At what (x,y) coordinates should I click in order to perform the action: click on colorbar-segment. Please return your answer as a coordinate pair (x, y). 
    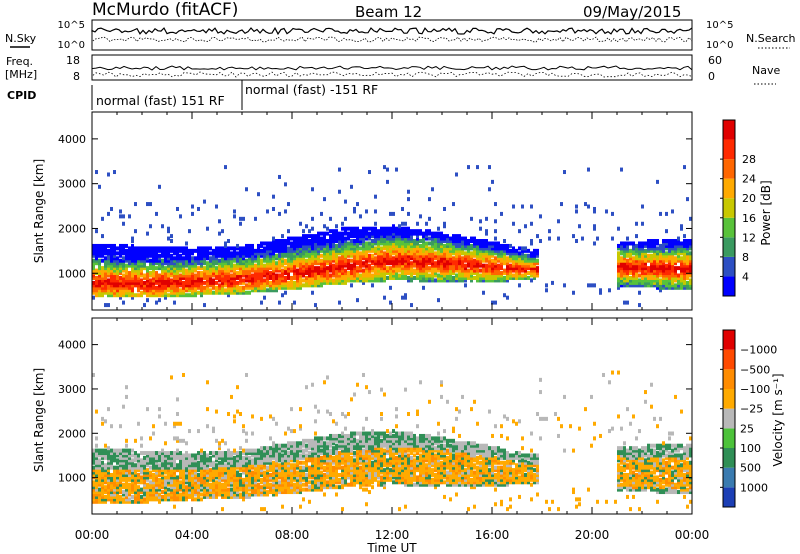
    Looking at the image, I should click on (729, 169).